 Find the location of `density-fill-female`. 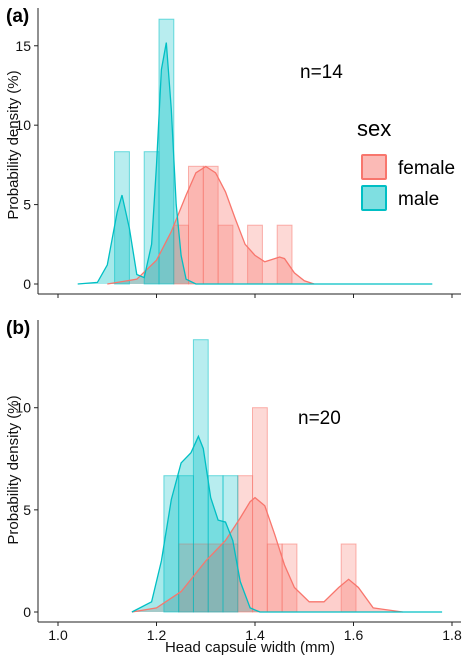

density-fill-female is located at coordinates (211, 225).